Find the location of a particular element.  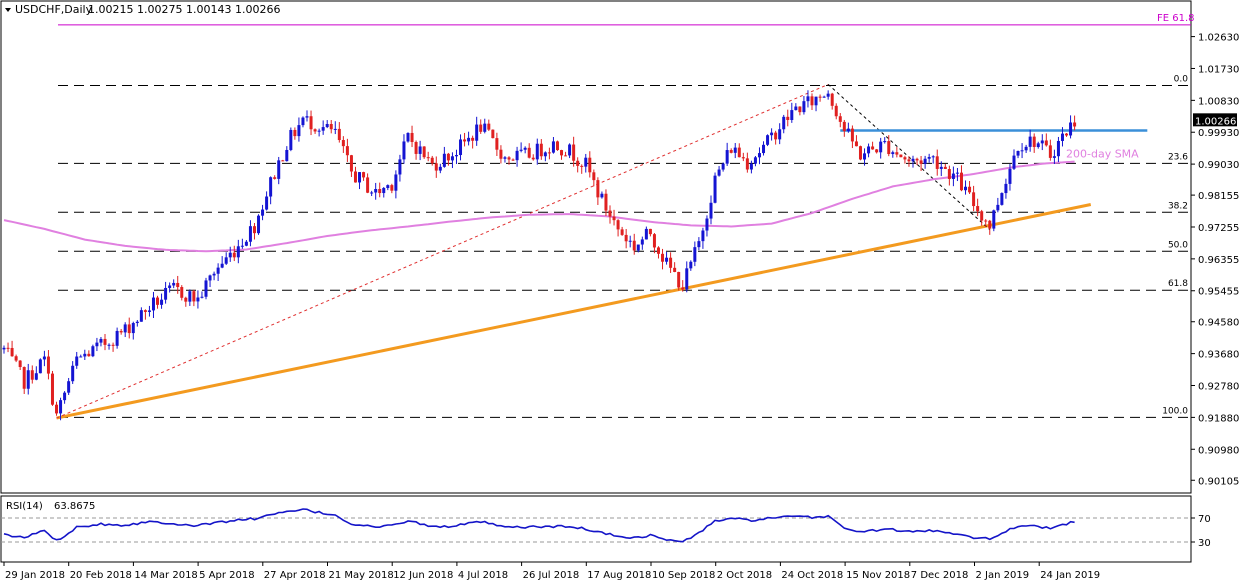

price-tick-label: 0.90980 is located at coordinates (1218, 450).